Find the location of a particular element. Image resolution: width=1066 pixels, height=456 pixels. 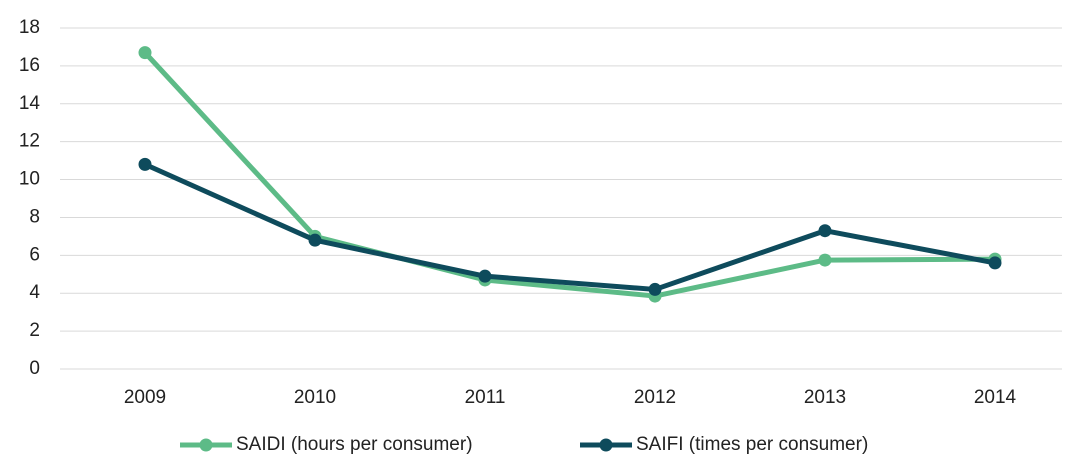

x-tick-label: 2013 is located at coordinates (825, 397).